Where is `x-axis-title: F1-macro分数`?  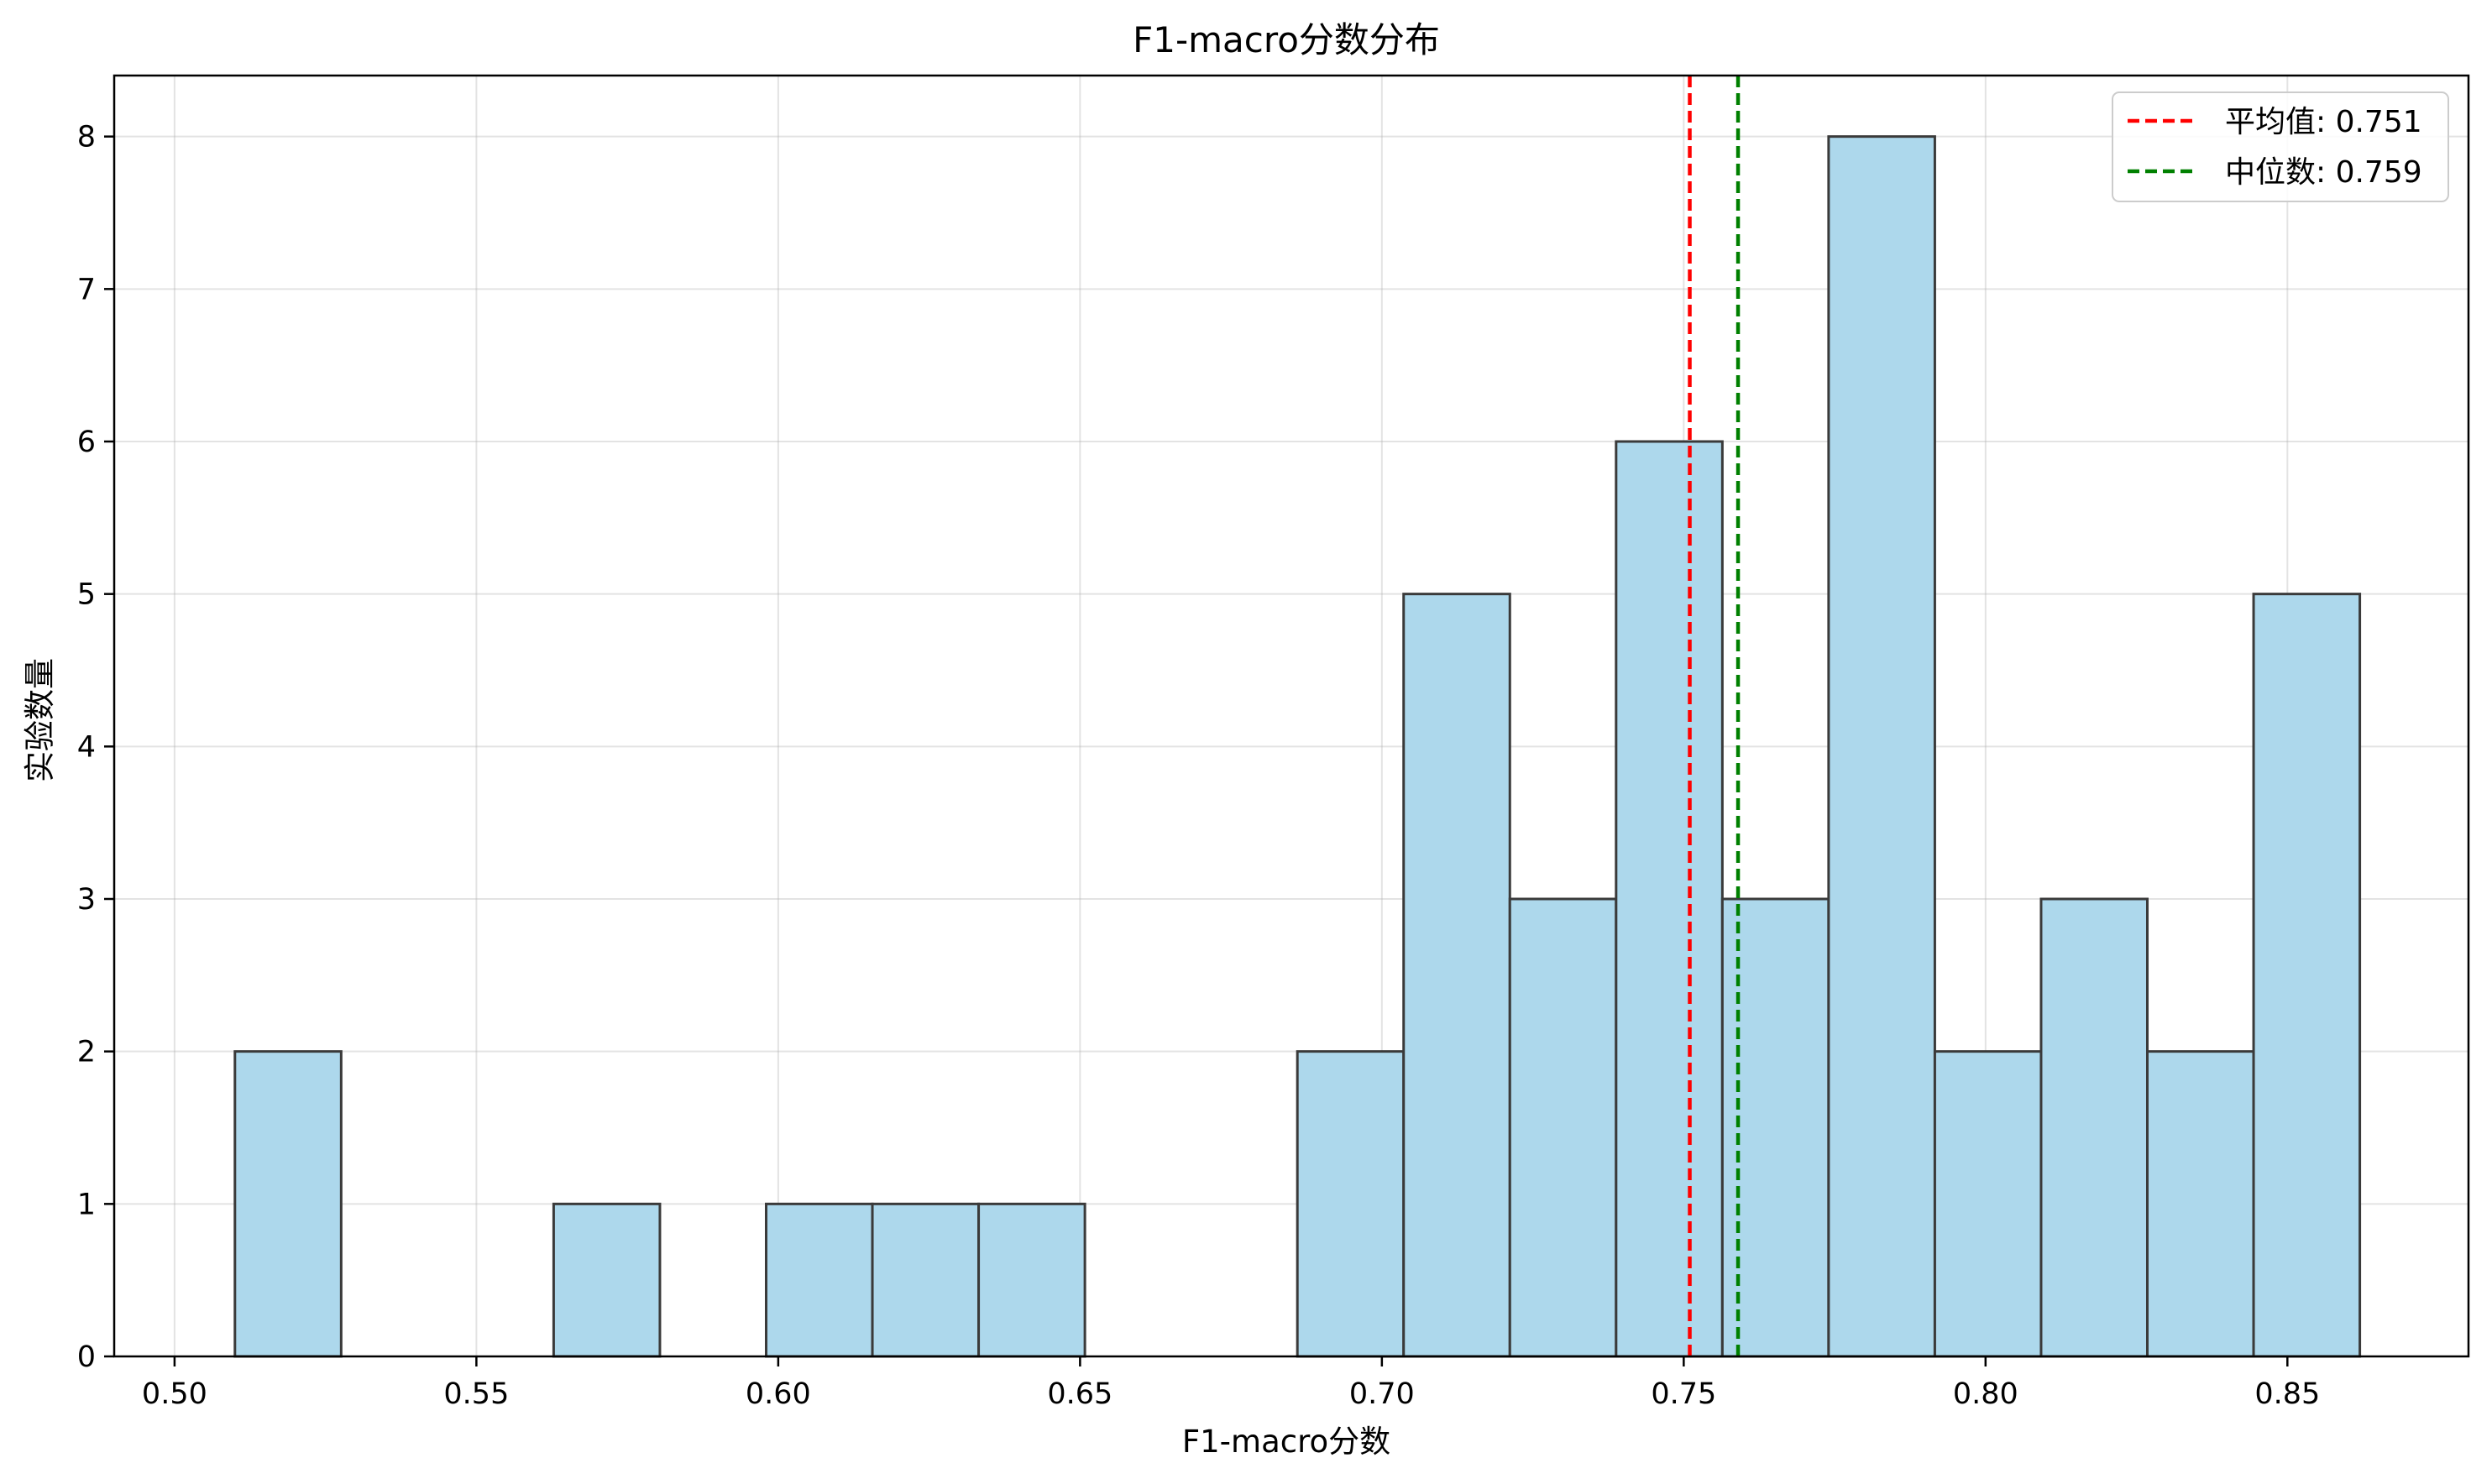 x-axis-title: F1-macro分数 is located at coordinates (1286, 1442).